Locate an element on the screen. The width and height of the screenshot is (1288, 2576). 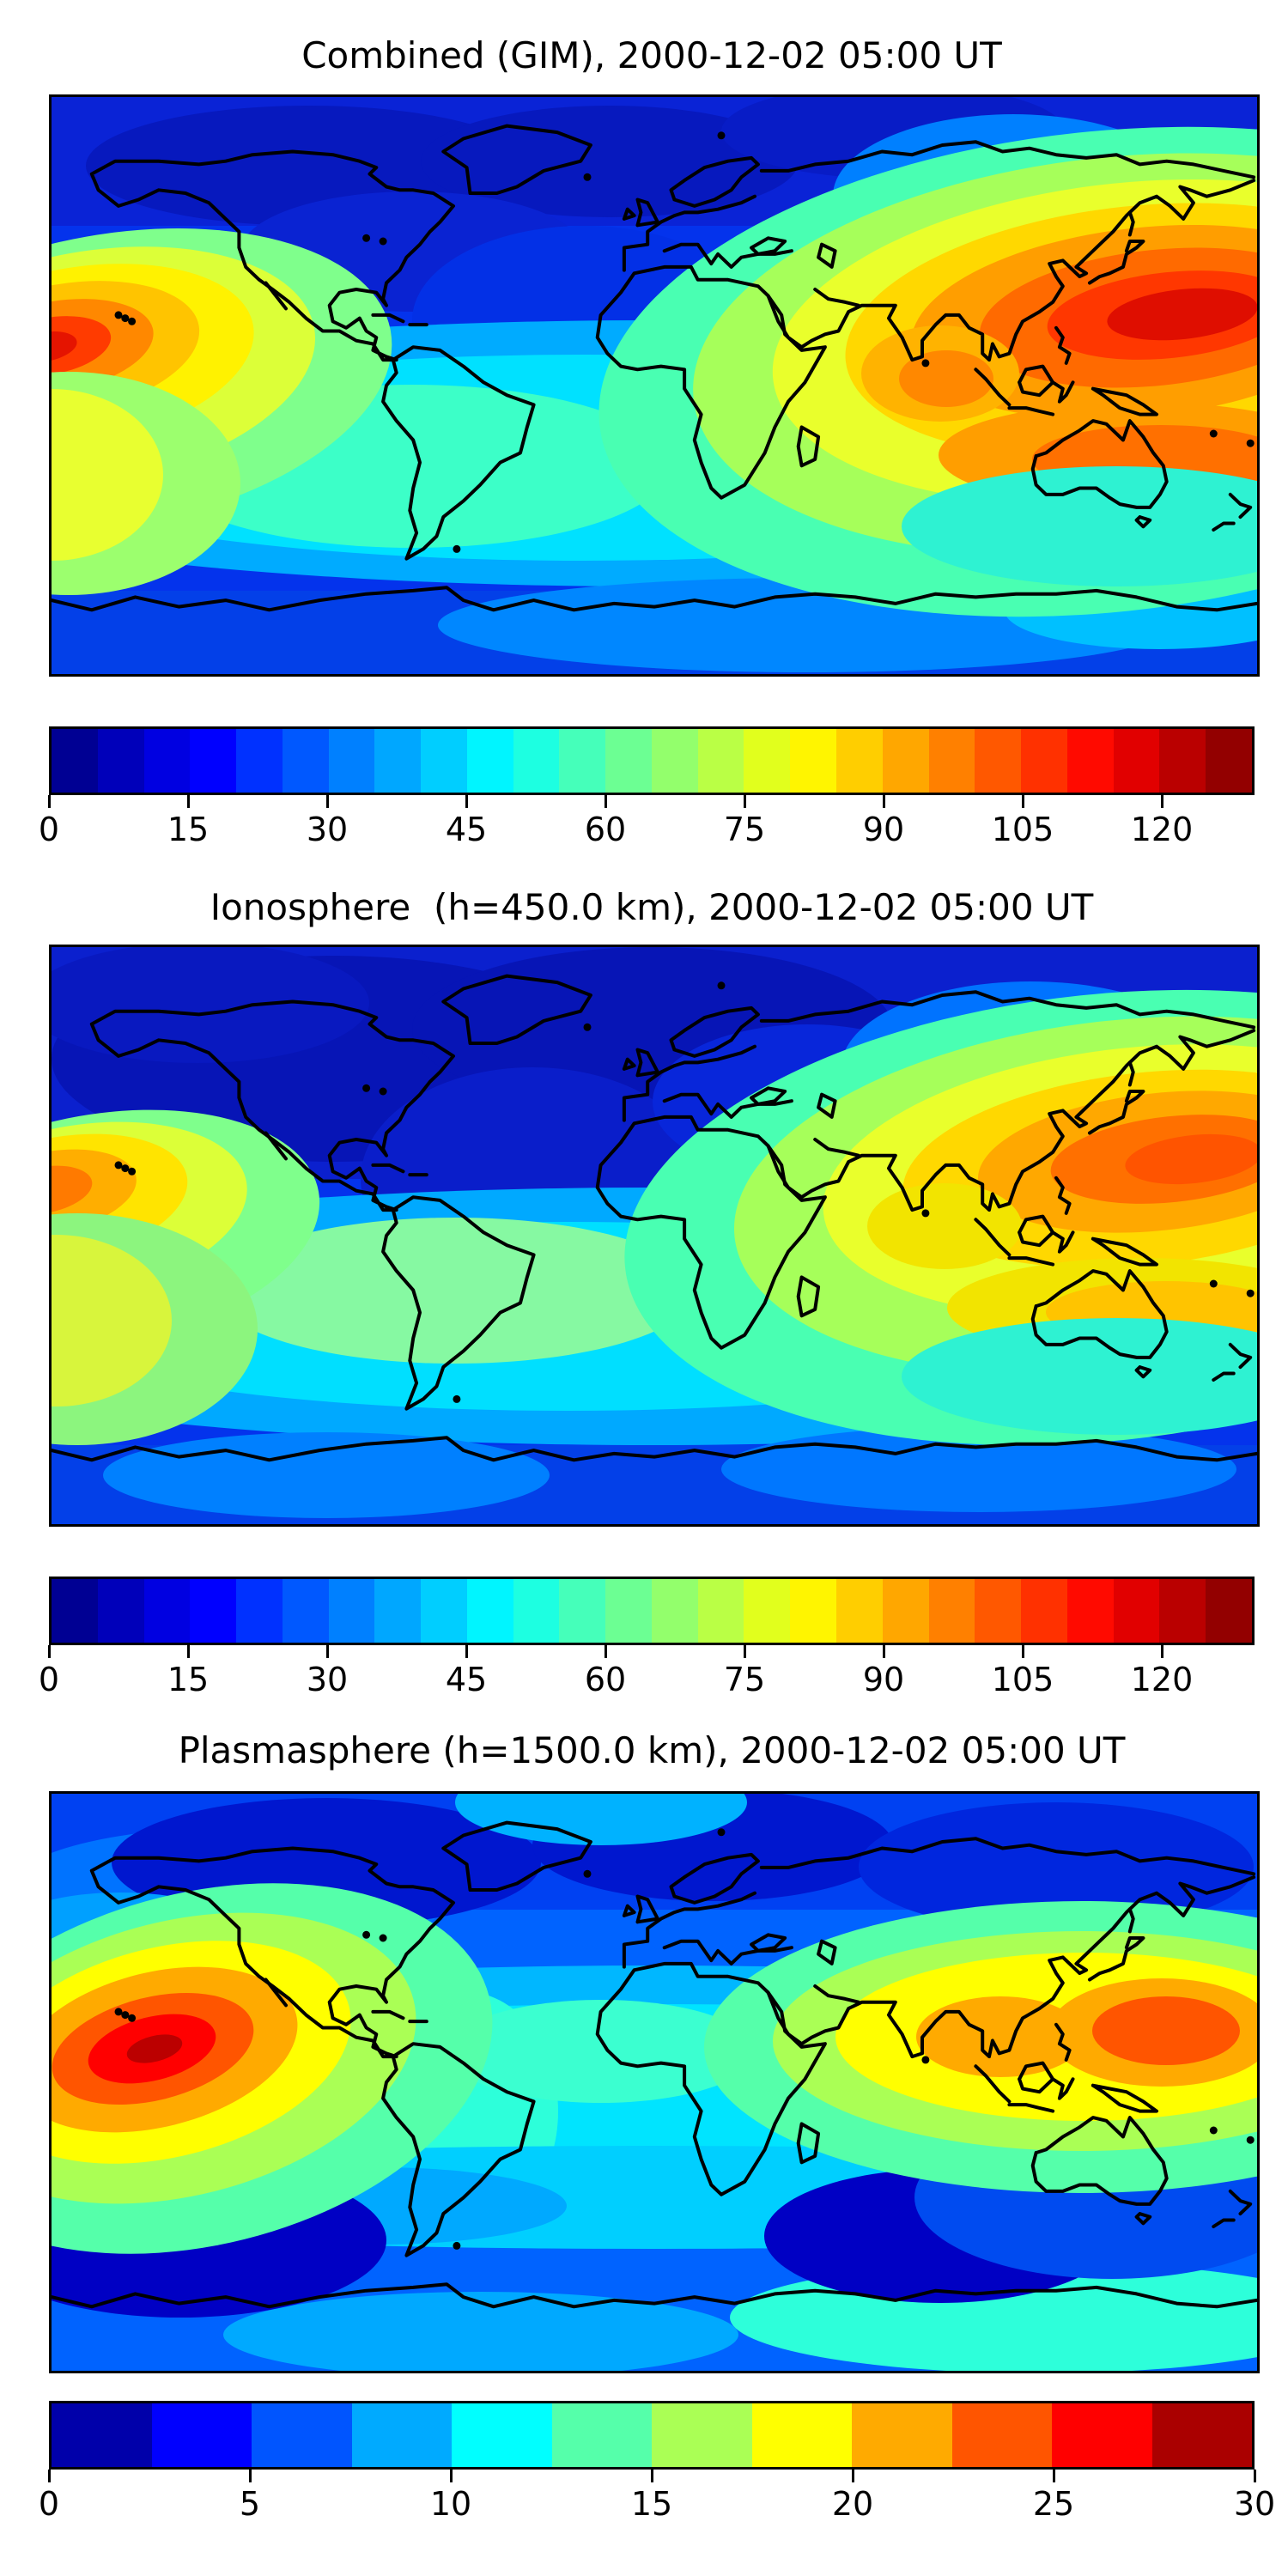
colorbar-tick-label: 105 is located at coordinates (1023, 1679).